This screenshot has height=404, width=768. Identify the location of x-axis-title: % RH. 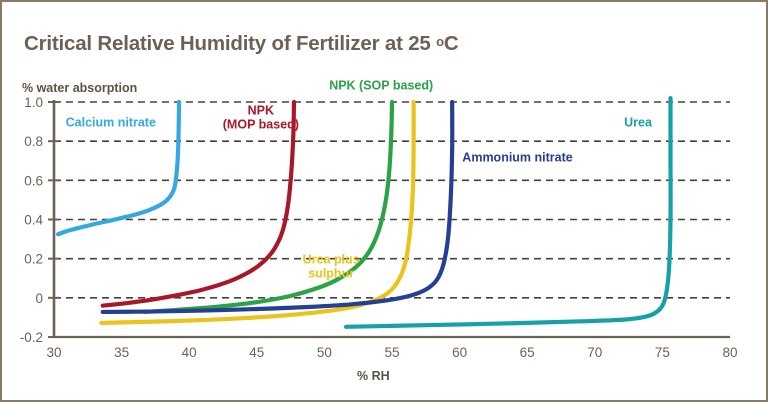
(373, 376).